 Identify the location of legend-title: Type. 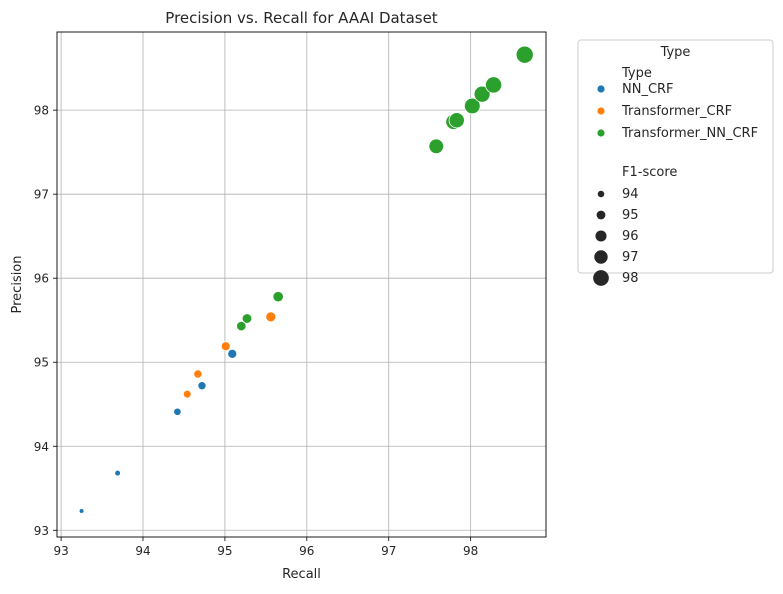
(675, 52).